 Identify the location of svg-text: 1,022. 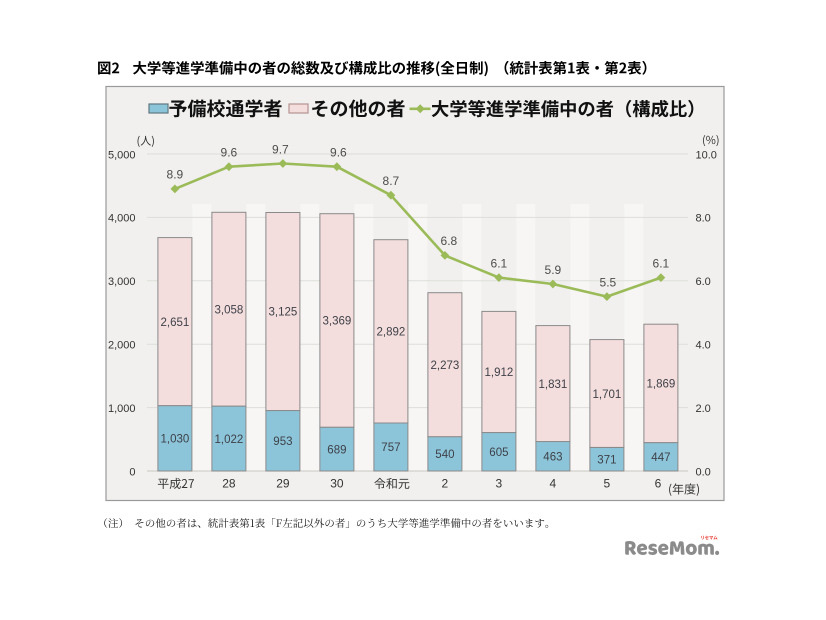
(229, 440).